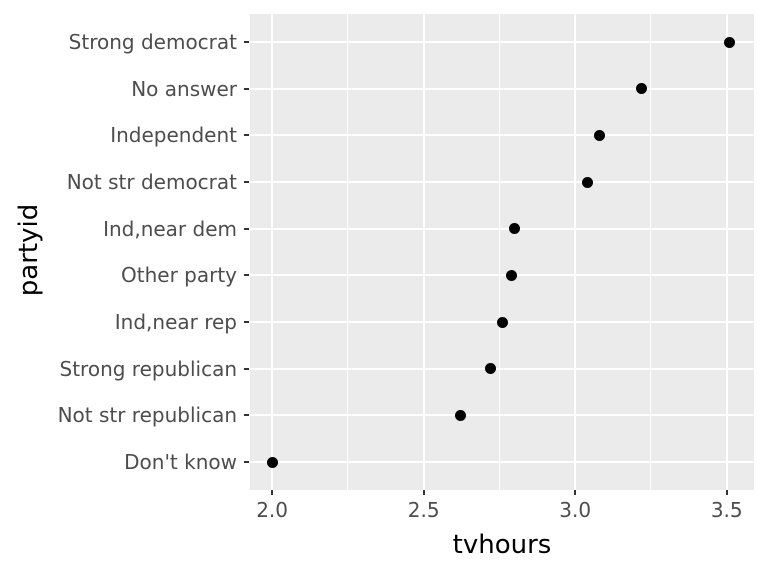  What do you see at coordinates (423, 510) in the screenshot?
I see `x-axis-tick-label: 2.5` at bounding box center [423, 510].